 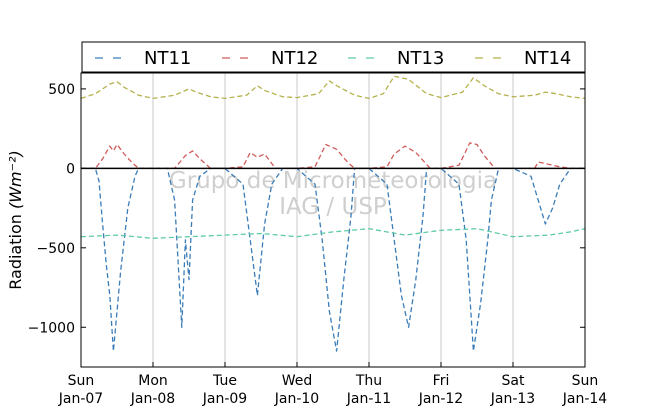 I want to click on y-axis-label-text: Radiation (Wm⁻²), so click(x=15, y=219).